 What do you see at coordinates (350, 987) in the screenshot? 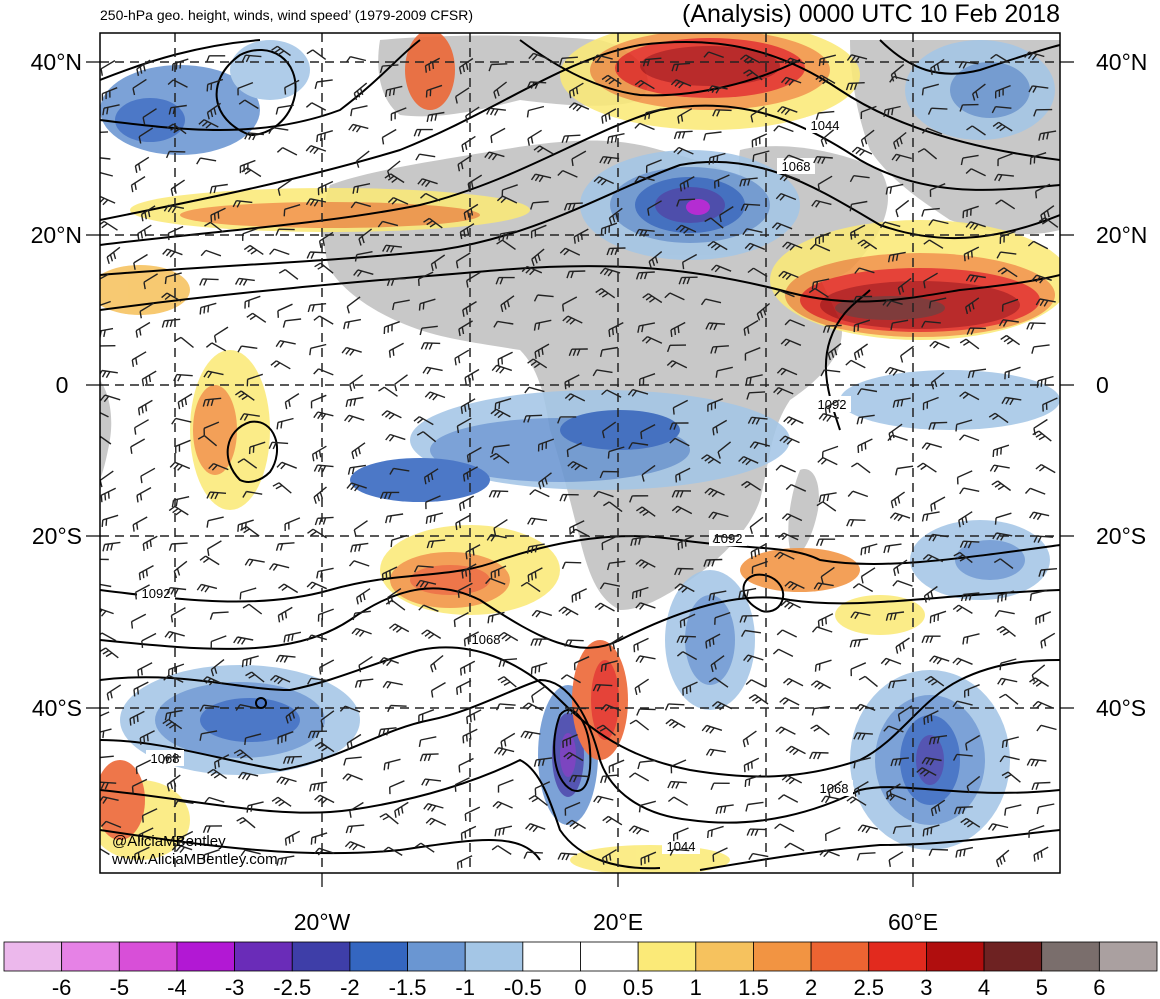
I see `colorbar-tick-label: -2` at bounding box center [350, 987].